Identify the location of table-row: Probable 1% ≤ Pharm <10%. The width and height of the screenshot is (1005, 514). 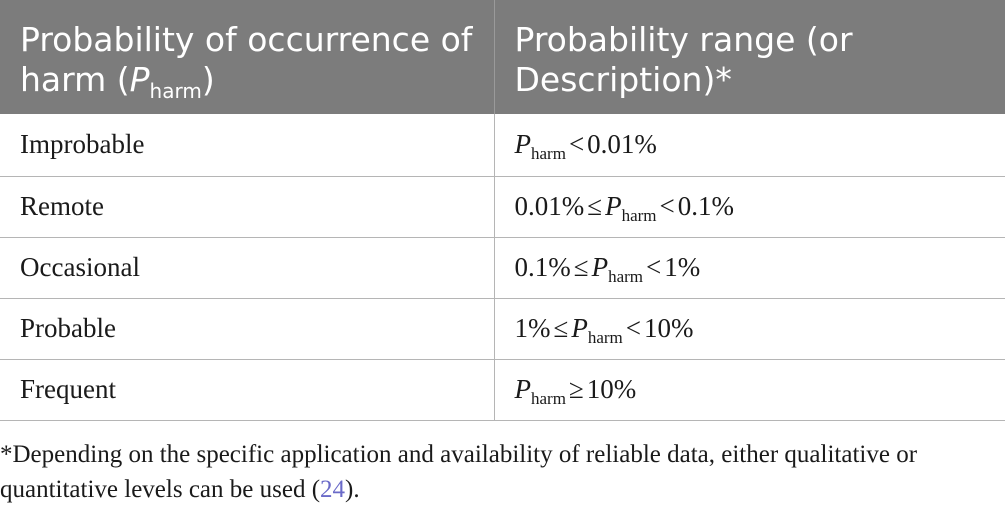
(502, 329).